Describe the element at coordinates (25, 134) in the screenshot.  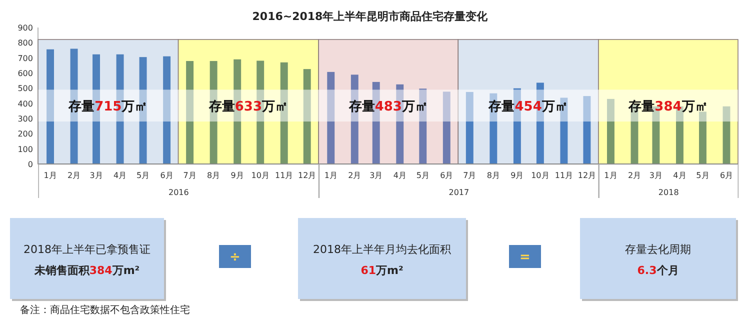
I see `y-tick-label: 200` at that location.